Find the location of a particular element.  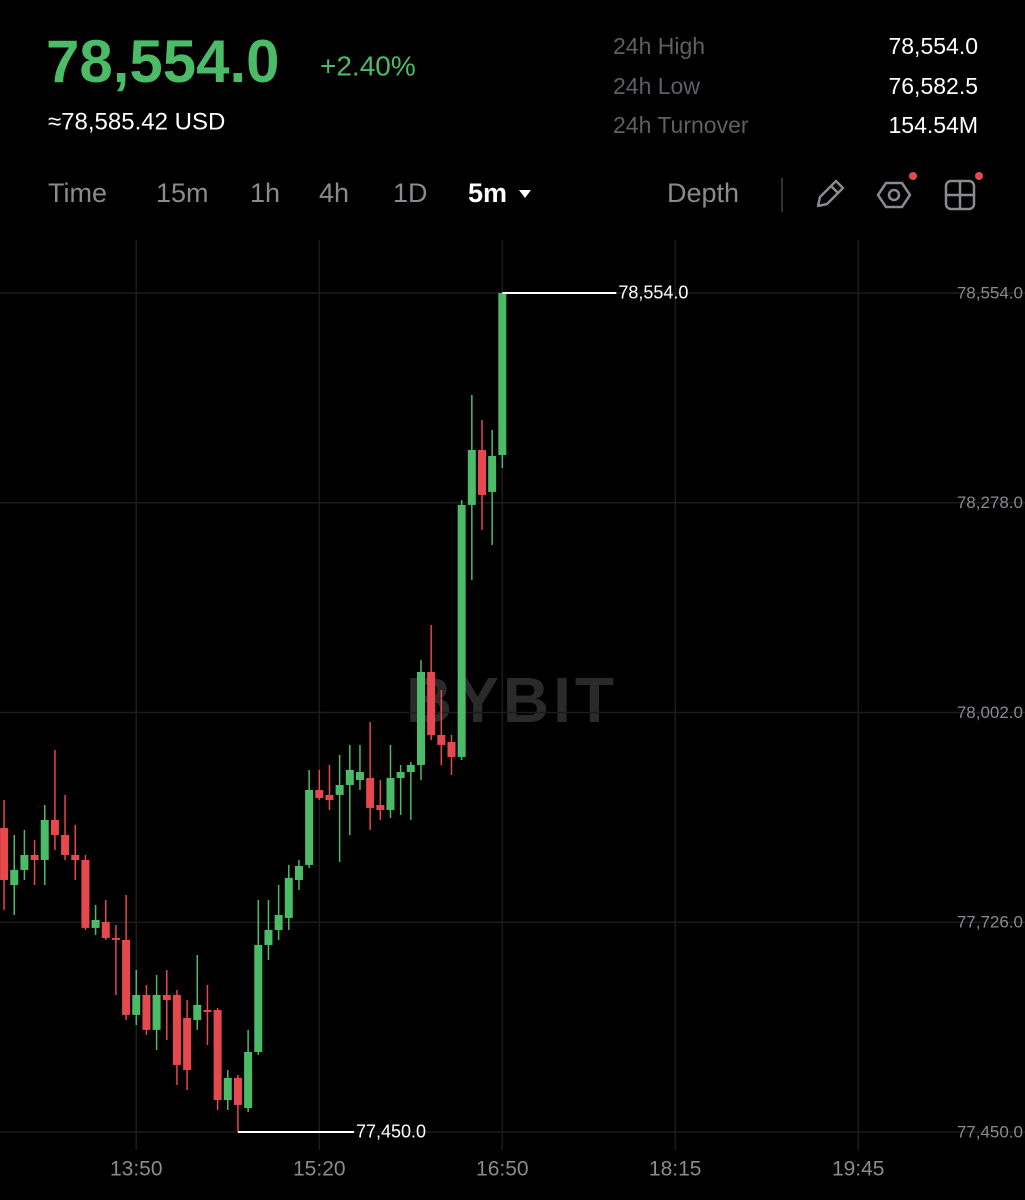

stat-label: 24h Low is located at coordinates (656, 86).